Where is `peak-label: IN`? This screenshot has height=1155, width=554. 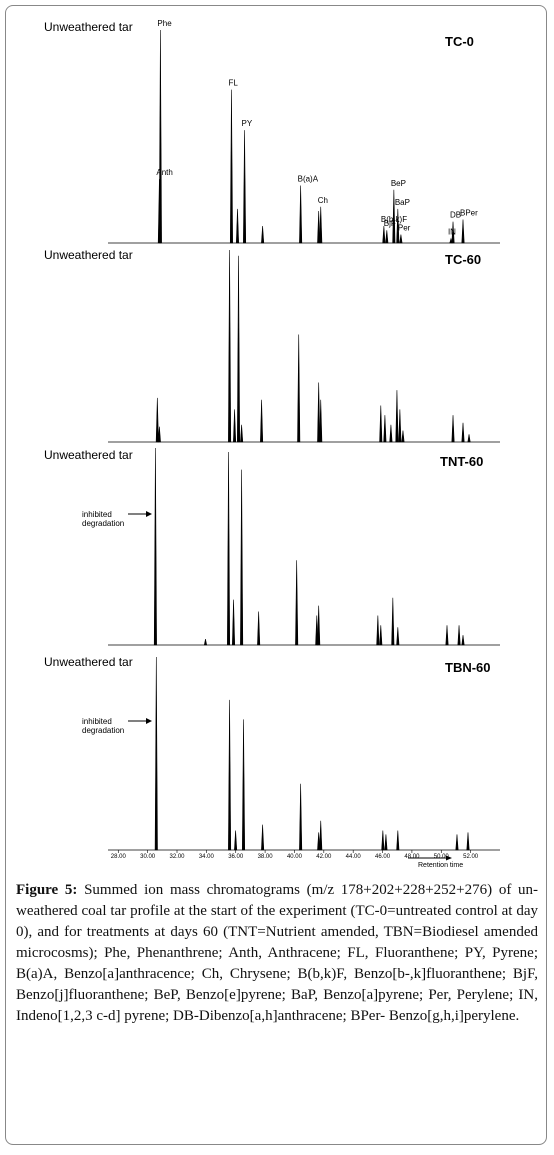 peak-label: IN is located at coordinates (452, 232).